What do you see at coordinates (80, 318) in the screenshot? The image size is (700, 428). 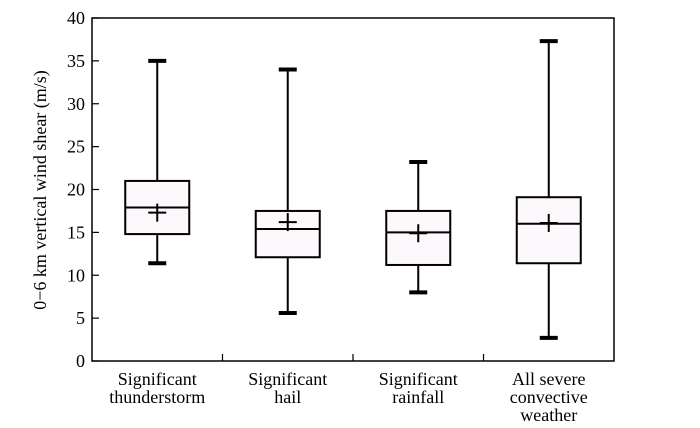 I see `y-tick-label: 5` at bounding box center [80, 318].